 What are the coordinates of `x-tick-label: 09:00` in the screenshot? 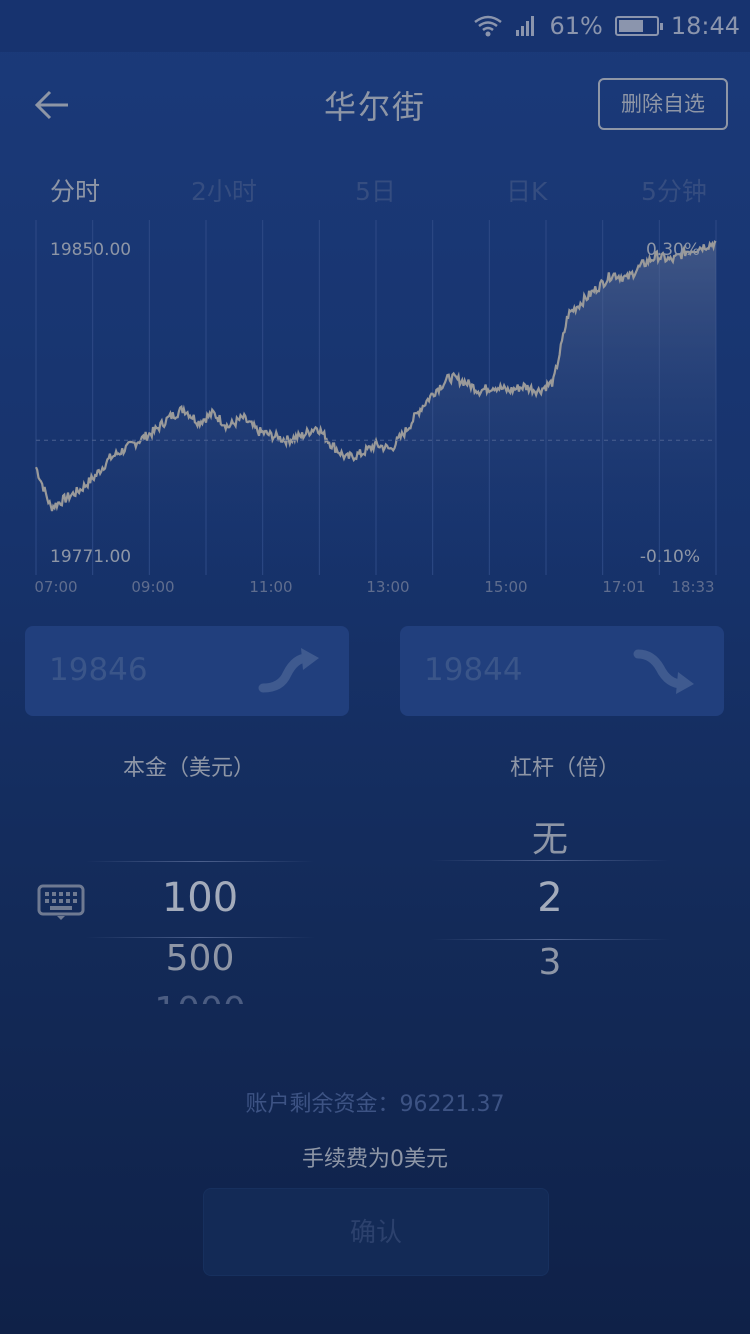 It's located at (152, 587).